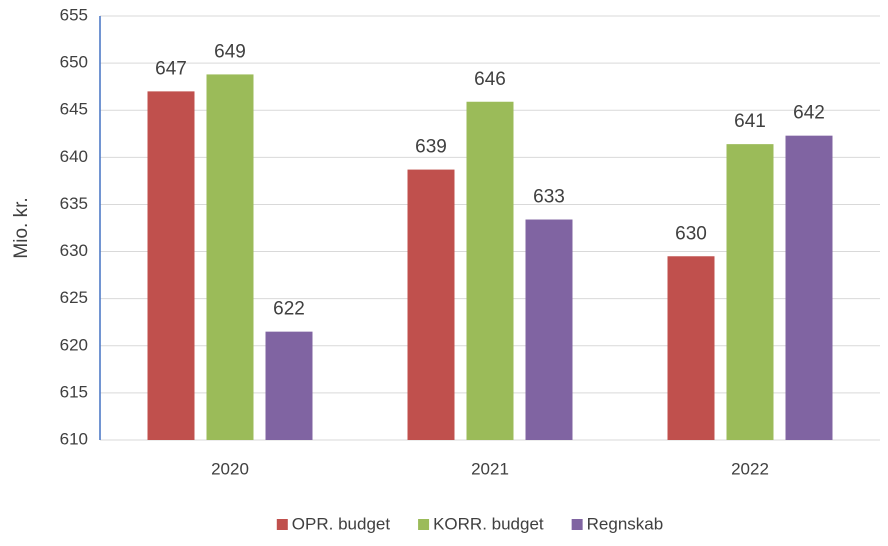 This screenshot has width=888, height=546. Describe the element at coordinates (549, 197) in the screenshot. I see `data-label: 633` at that location.